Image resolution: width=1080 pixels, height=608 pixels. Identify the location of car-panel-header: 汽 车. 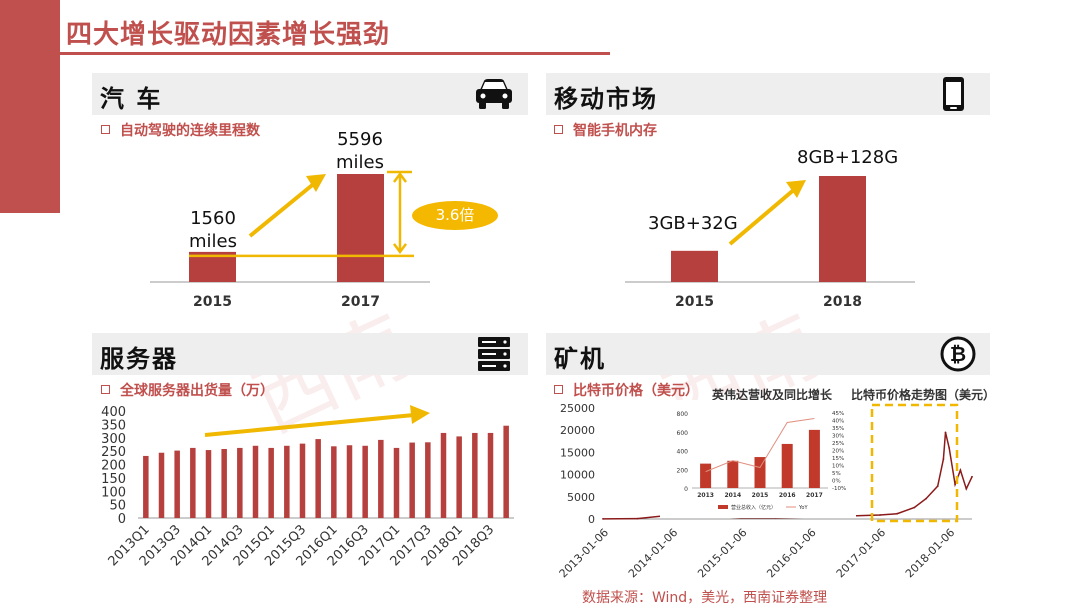
(310, 94).